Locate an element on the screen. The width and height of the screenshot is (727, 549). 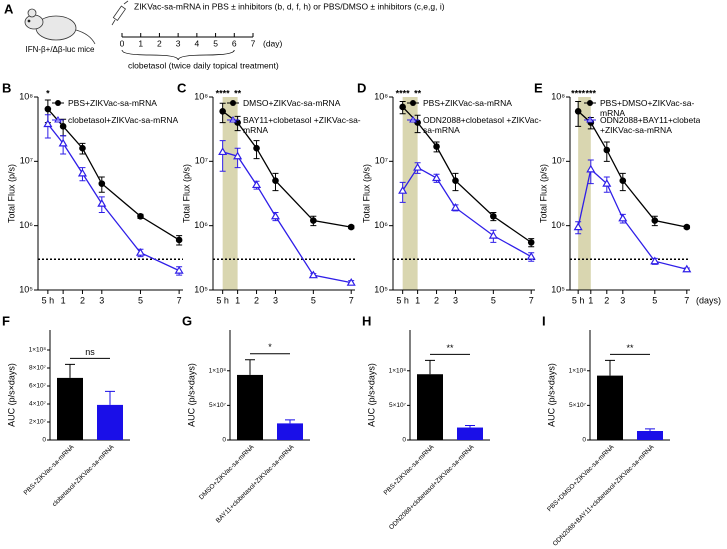
timeline-label: 6 is located at coordinates (234, 43).